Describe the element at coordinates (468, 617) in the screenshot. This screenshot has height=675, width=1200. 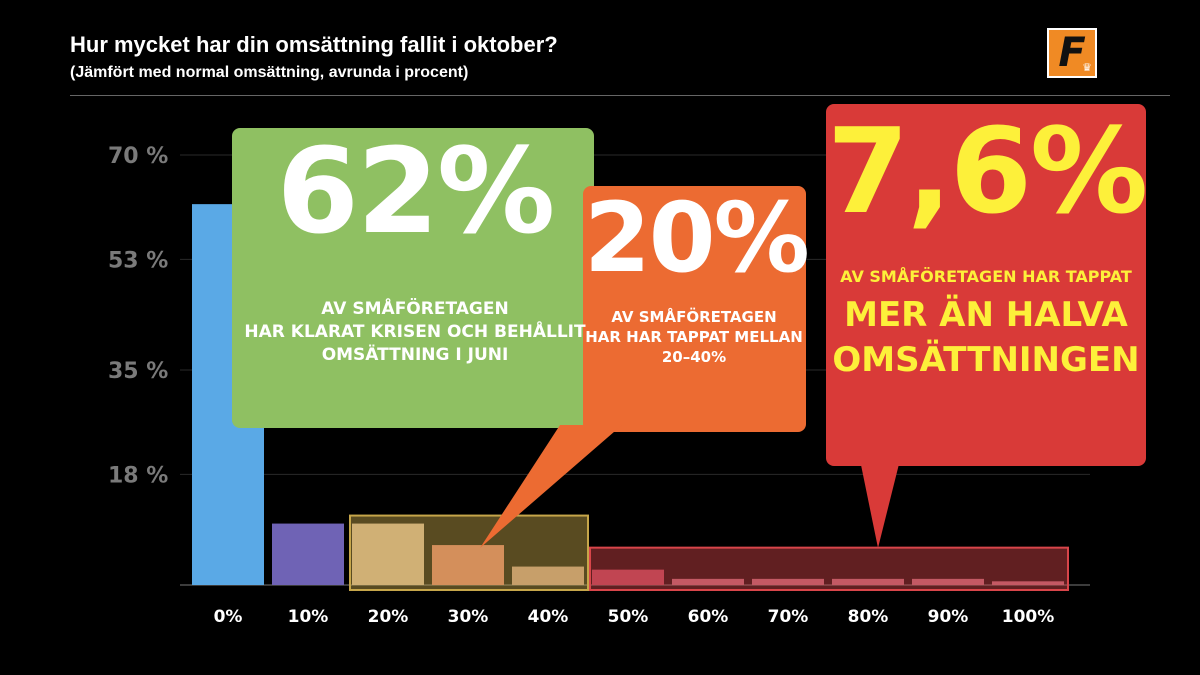
I see `x-tick-label: 30%` at that location.